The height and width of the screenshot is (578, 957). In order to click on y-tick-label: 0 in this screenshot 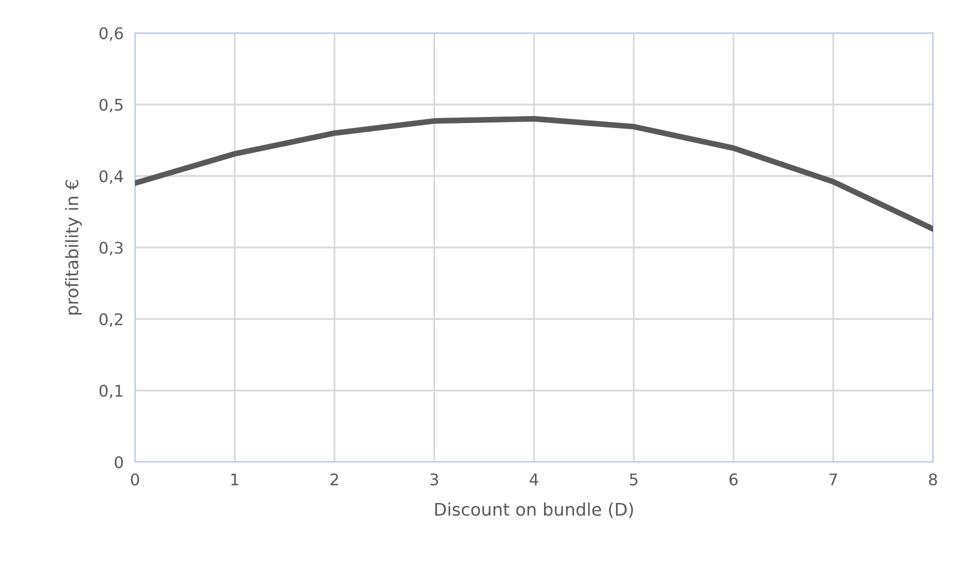, I will do `click(118, 462)`.